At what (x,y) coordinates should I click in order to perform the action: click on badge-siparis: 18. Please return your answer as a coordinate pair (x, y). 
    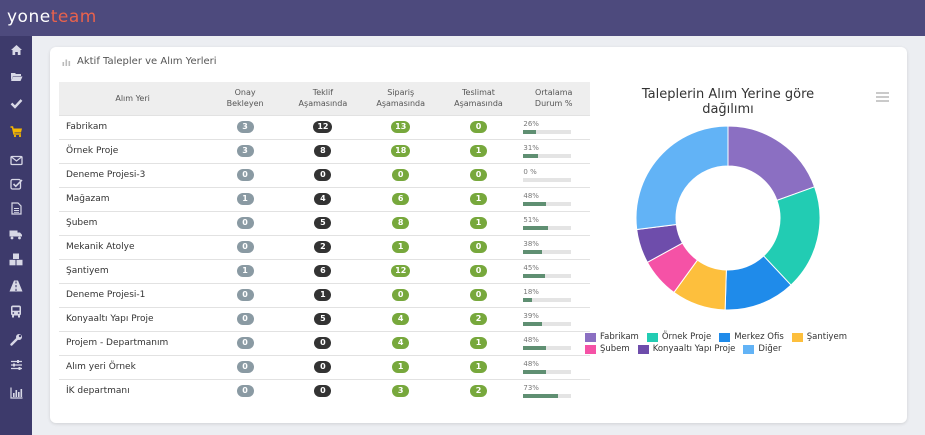
    Looking at the image, I should click on (401, 151).